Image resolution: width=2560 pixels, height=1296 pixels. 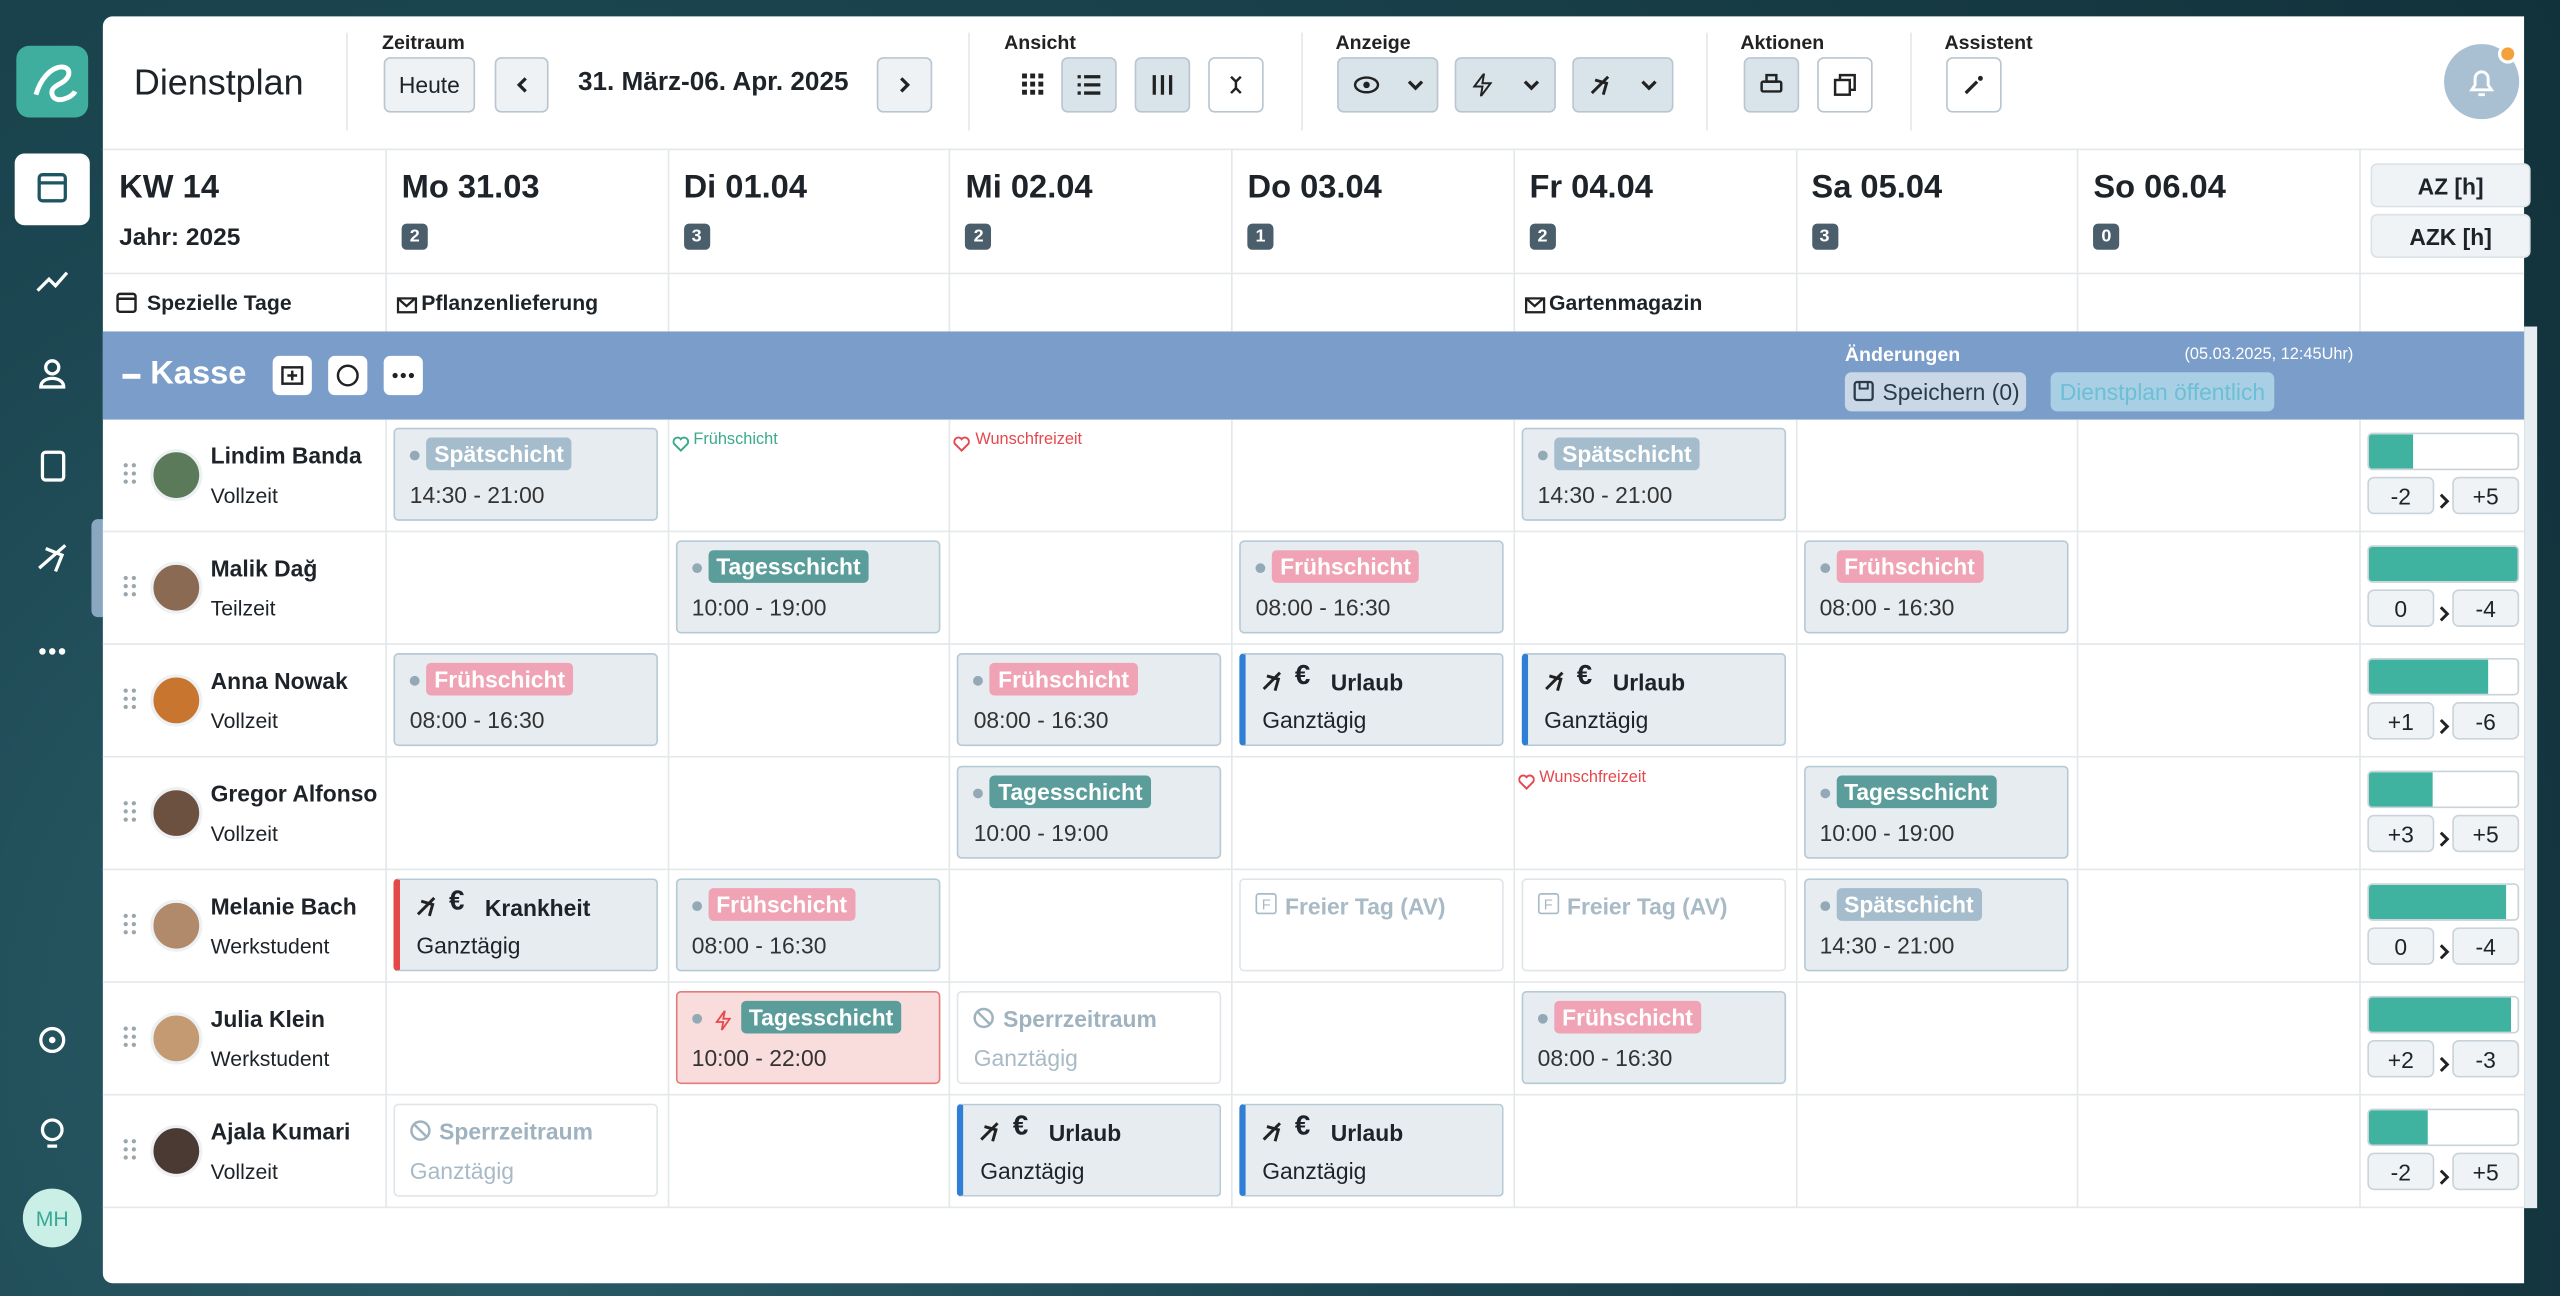 I want to click on nav-ideas, so click(x=52, y=1133).